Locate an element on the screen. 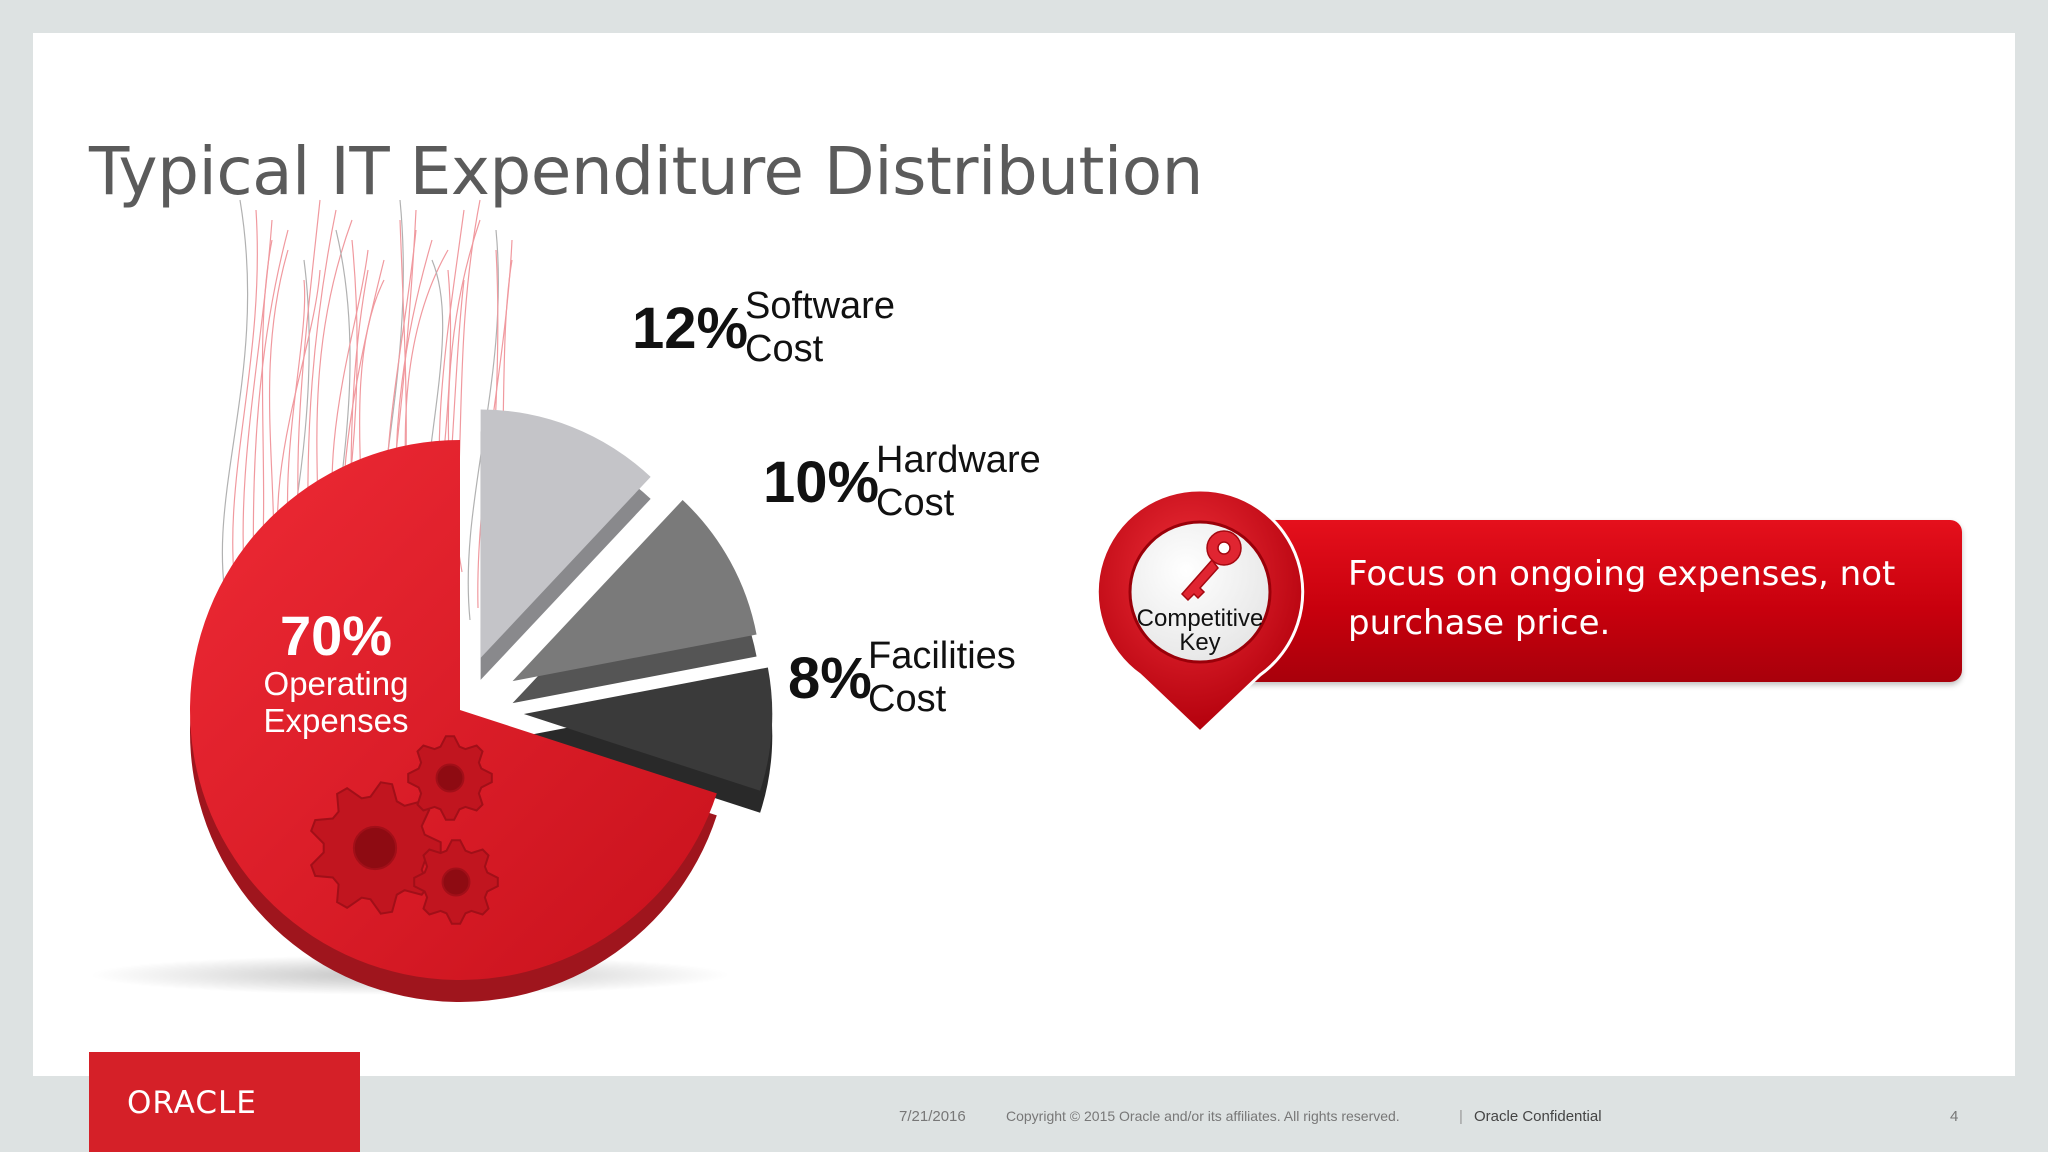 The image size is (2048, 1152). footer-confidential: Oracle Confidential is located at coordinates (1538, 1116).